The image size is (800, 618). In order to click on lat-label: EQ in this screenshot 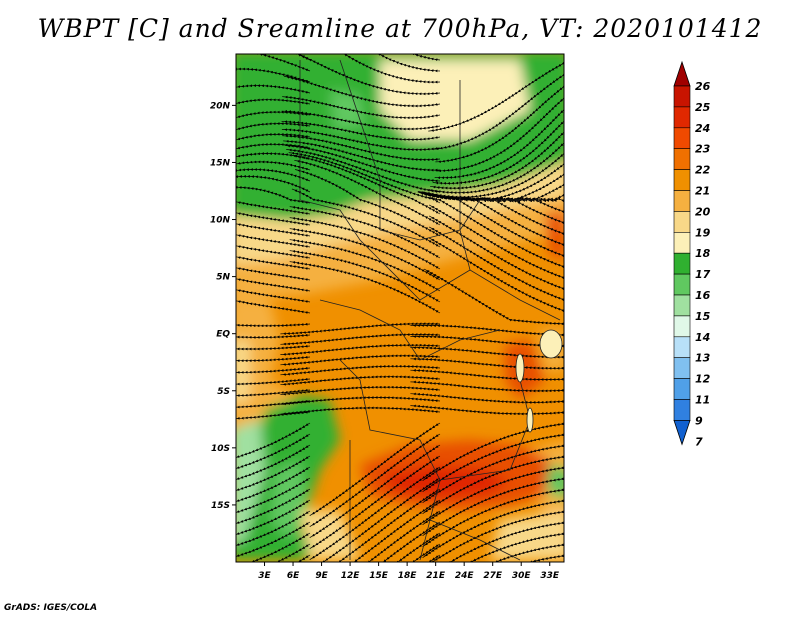, I will do `click(223, 335)`.